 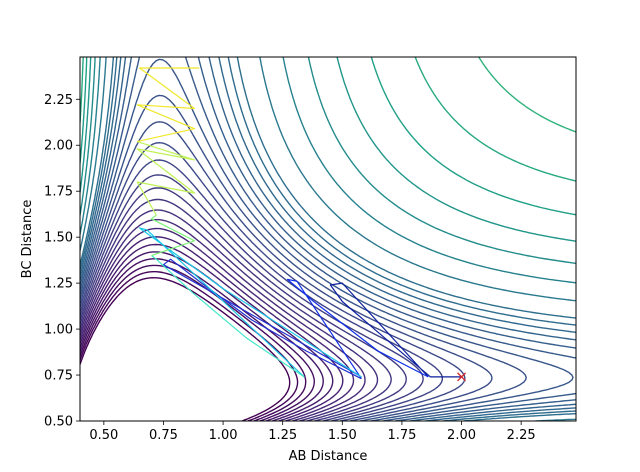 I want to click on y-tick-label: 0.50, so click(x=58, y=422).